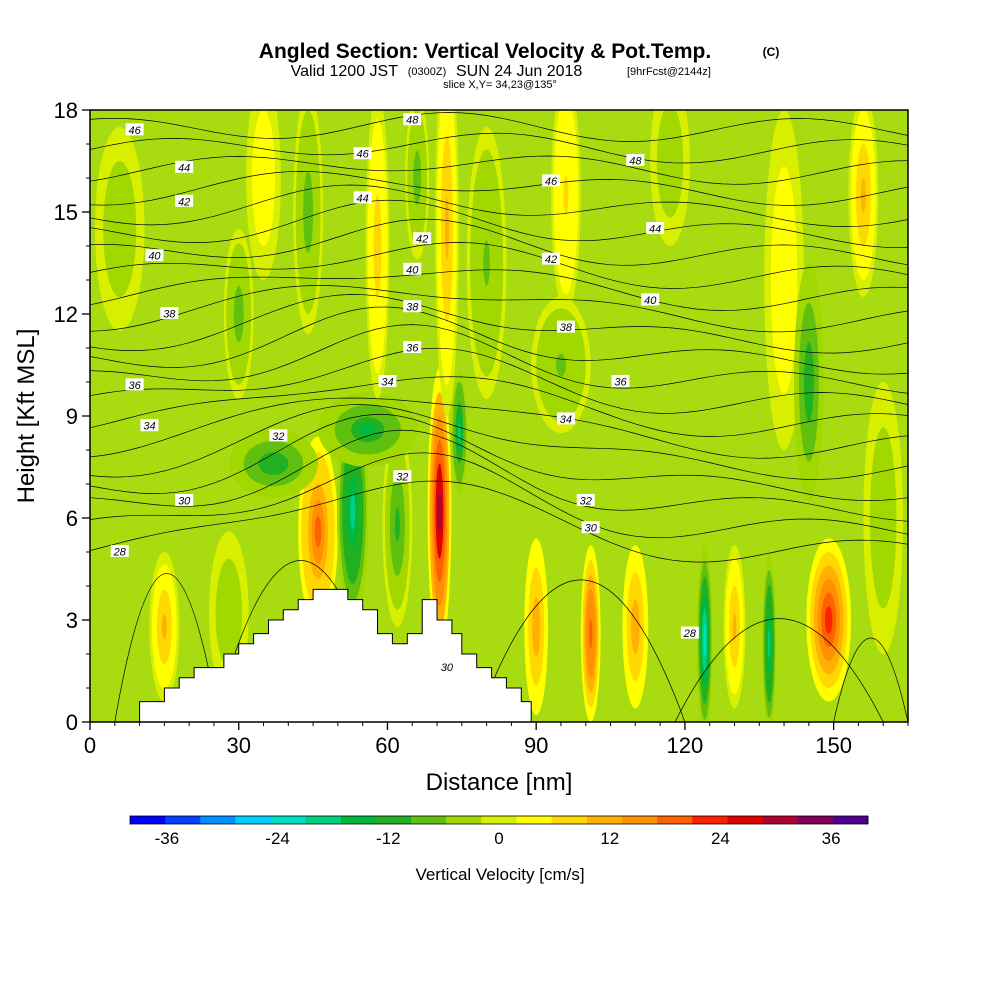 The width and height of the screenshot is (1000, 1000). I want to click on contour-label-1: 44, so click(184, 167).